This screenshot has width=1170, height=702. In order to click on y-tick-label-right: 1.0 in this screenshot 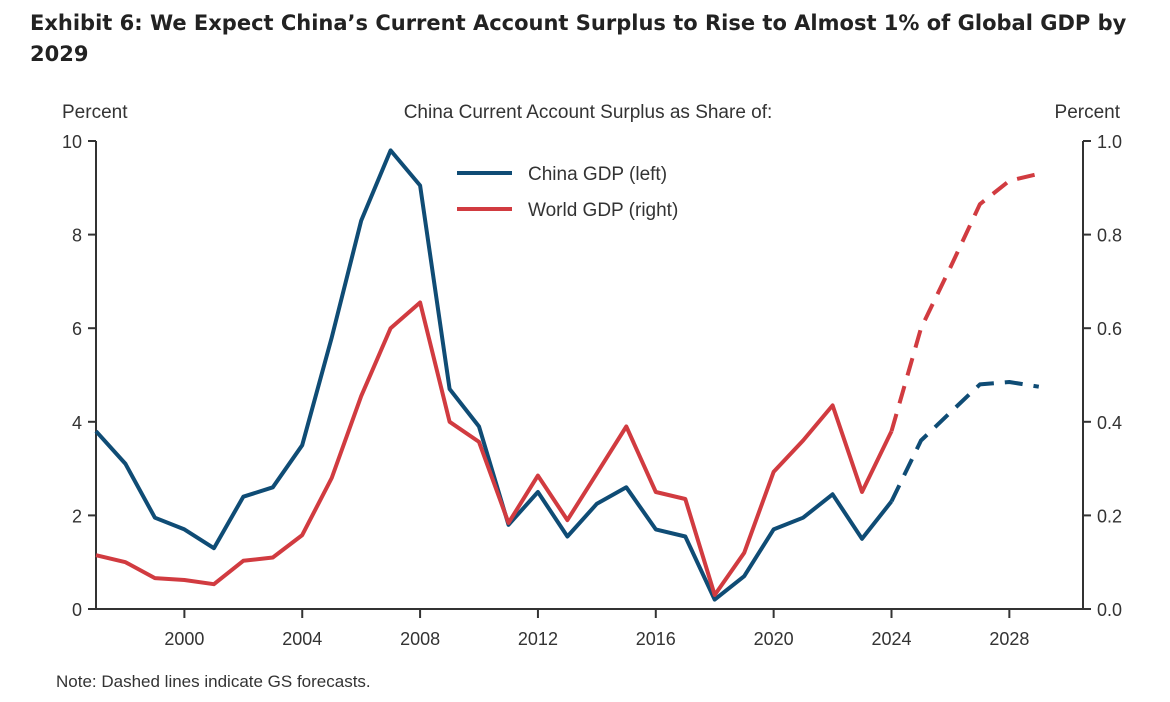, I will do `click(1109, 142)`.